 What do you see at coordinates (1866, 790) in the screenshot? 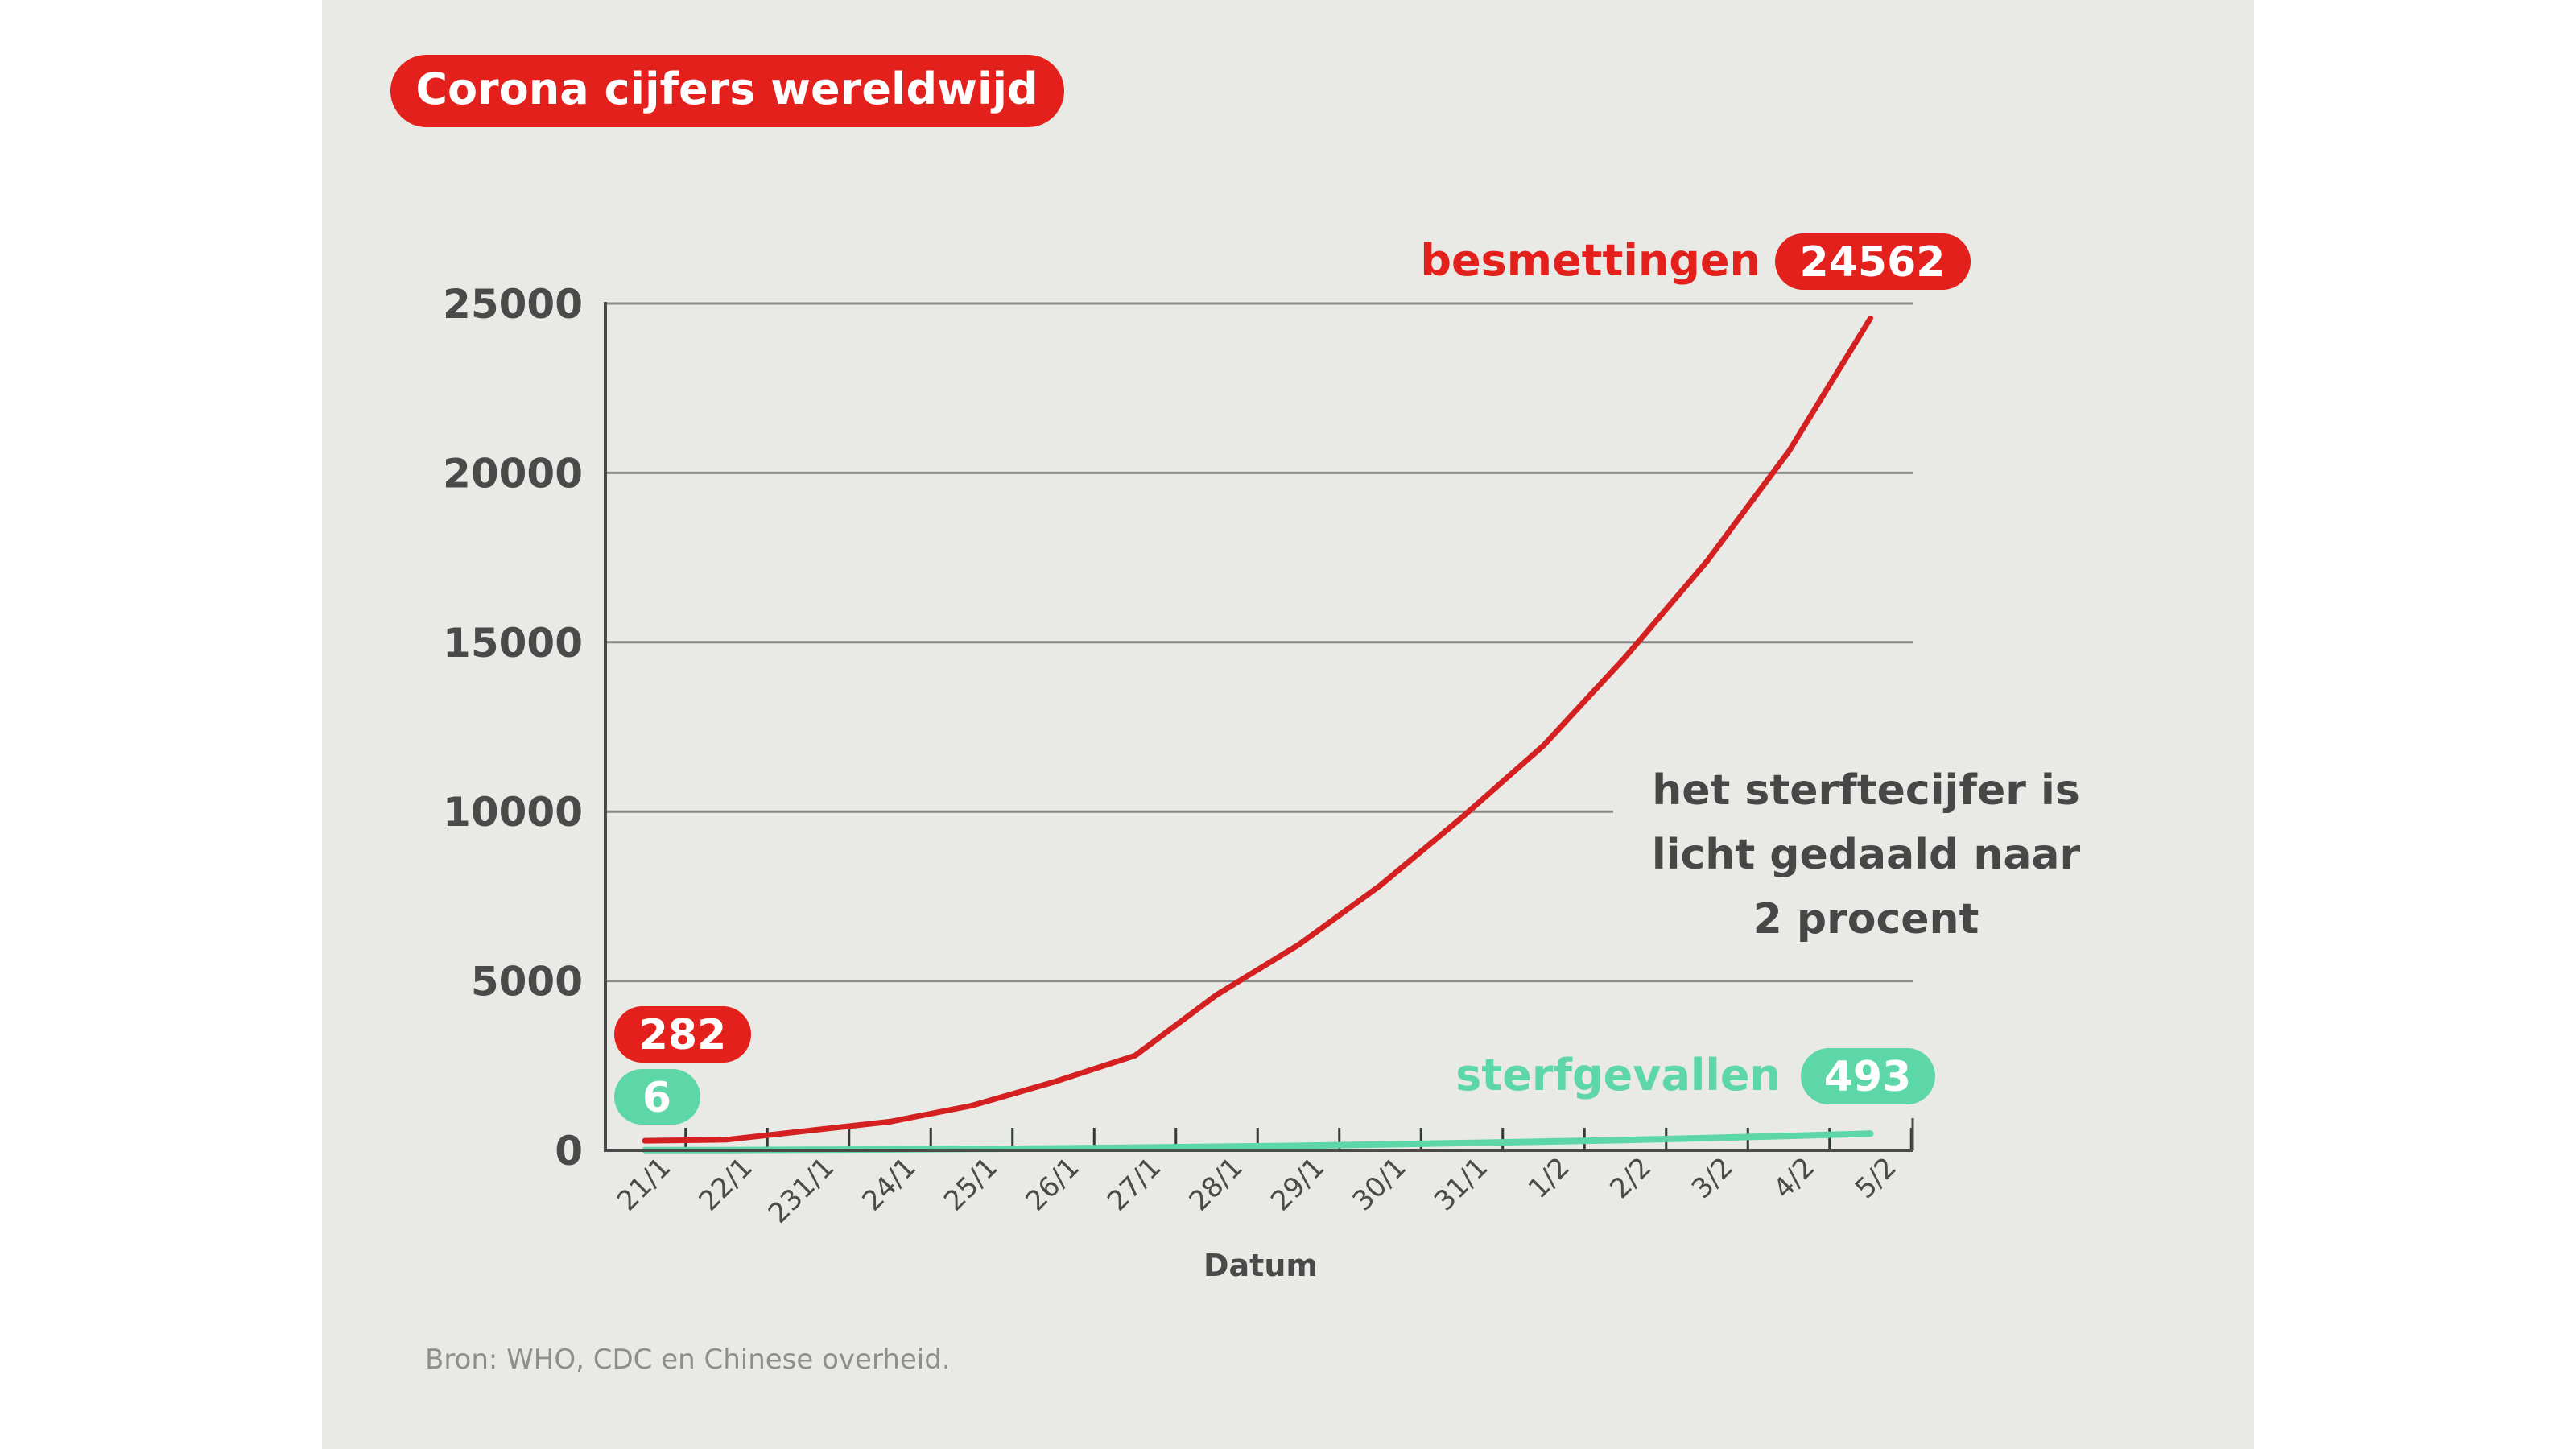
I see `annotation-line-1: het sterftecijfer is` at bounding box center [1866, 790].